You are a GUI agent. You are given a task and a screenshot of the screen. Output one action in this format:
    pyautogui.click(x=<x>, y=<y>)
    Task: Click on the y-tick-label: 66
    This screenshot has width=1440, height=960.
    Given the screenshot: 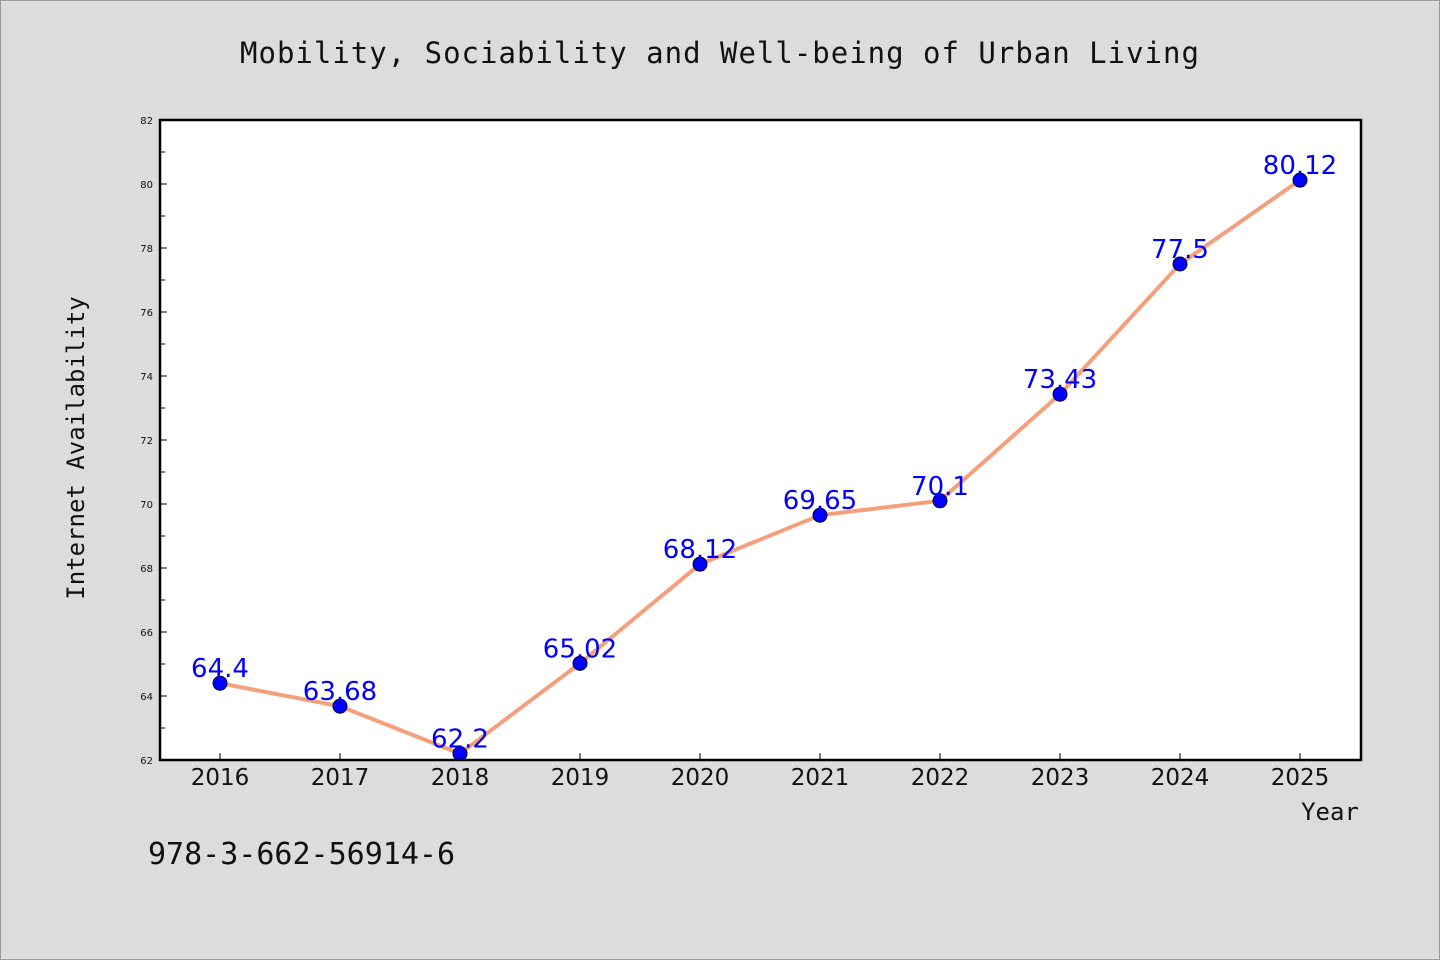 What is the action you would take?
    pyautogui.click(x=146, y=633)
    